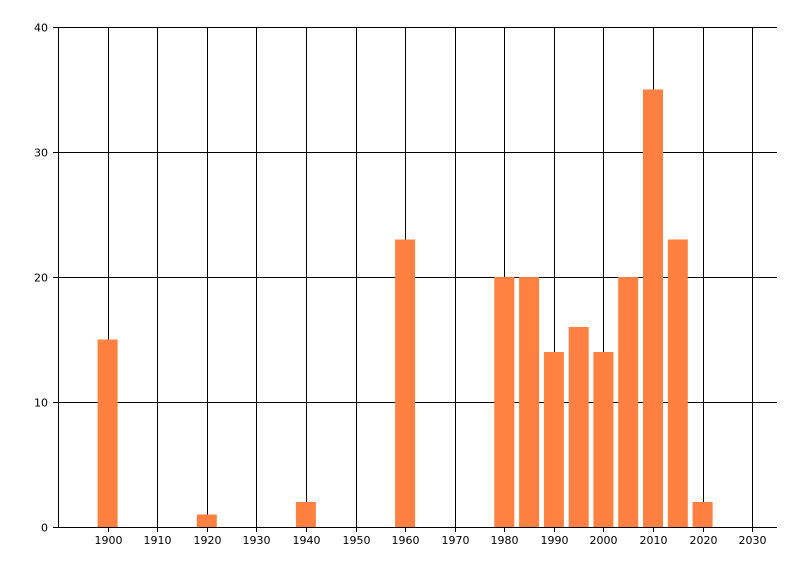 Image resolution: width=800 pixels, height=576 pixels. Describe the element at coordinates (41, 153) in the screenshot. I see `y-tick-label: 30` at that location.